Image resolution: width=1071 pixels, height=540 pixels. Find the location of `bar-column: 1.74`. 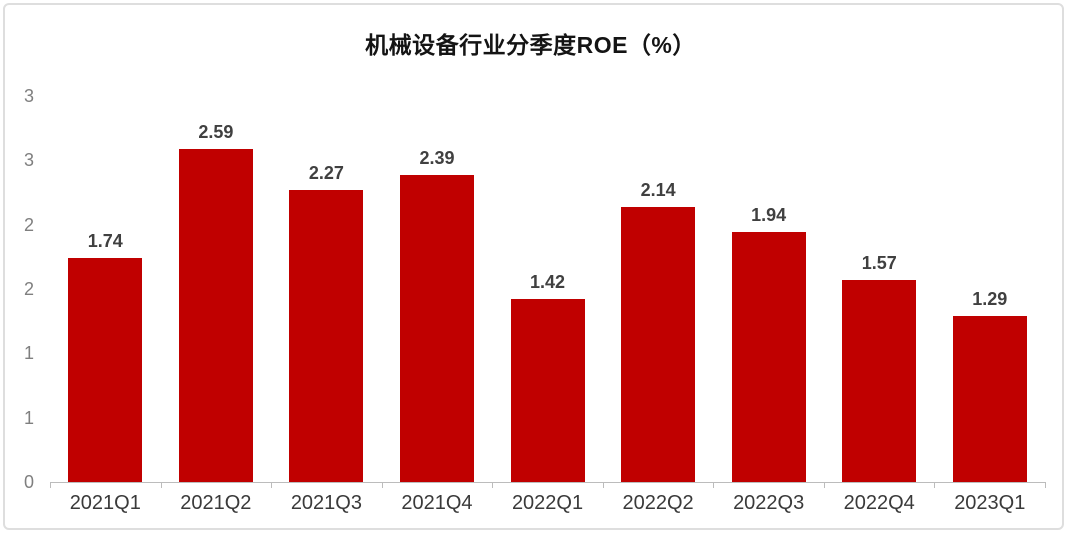

bar-column: 1.74 is located at coordinates (105, 289).